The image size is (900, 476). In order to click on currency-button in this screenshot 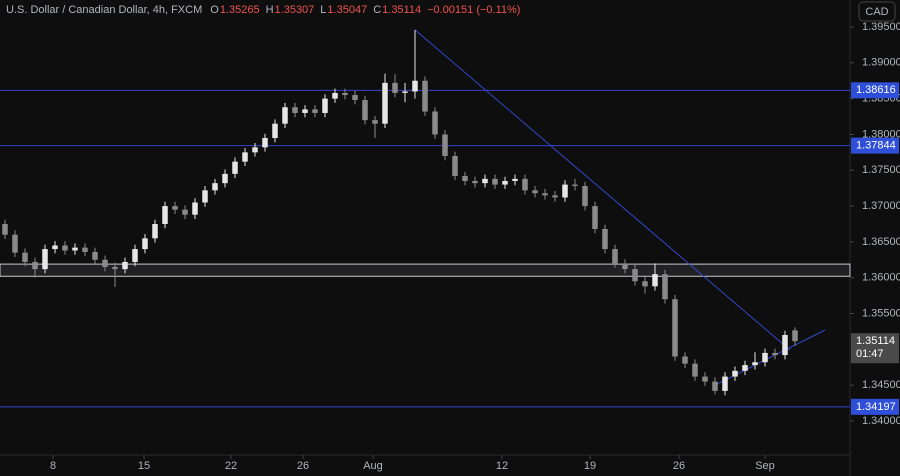, I will do `click(877, 11)`.